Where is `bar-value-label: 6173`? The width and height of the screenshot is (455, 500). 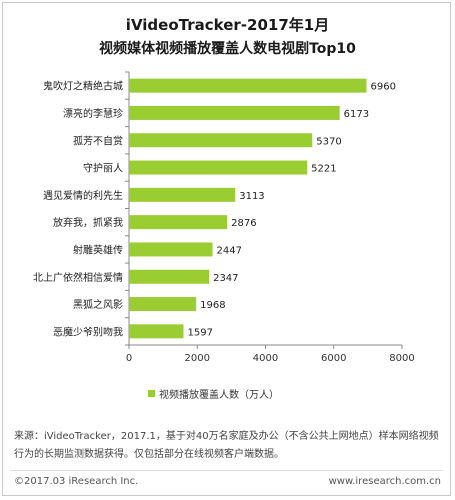 bar-value-label: 6173 is located at coordinates (356, 114).